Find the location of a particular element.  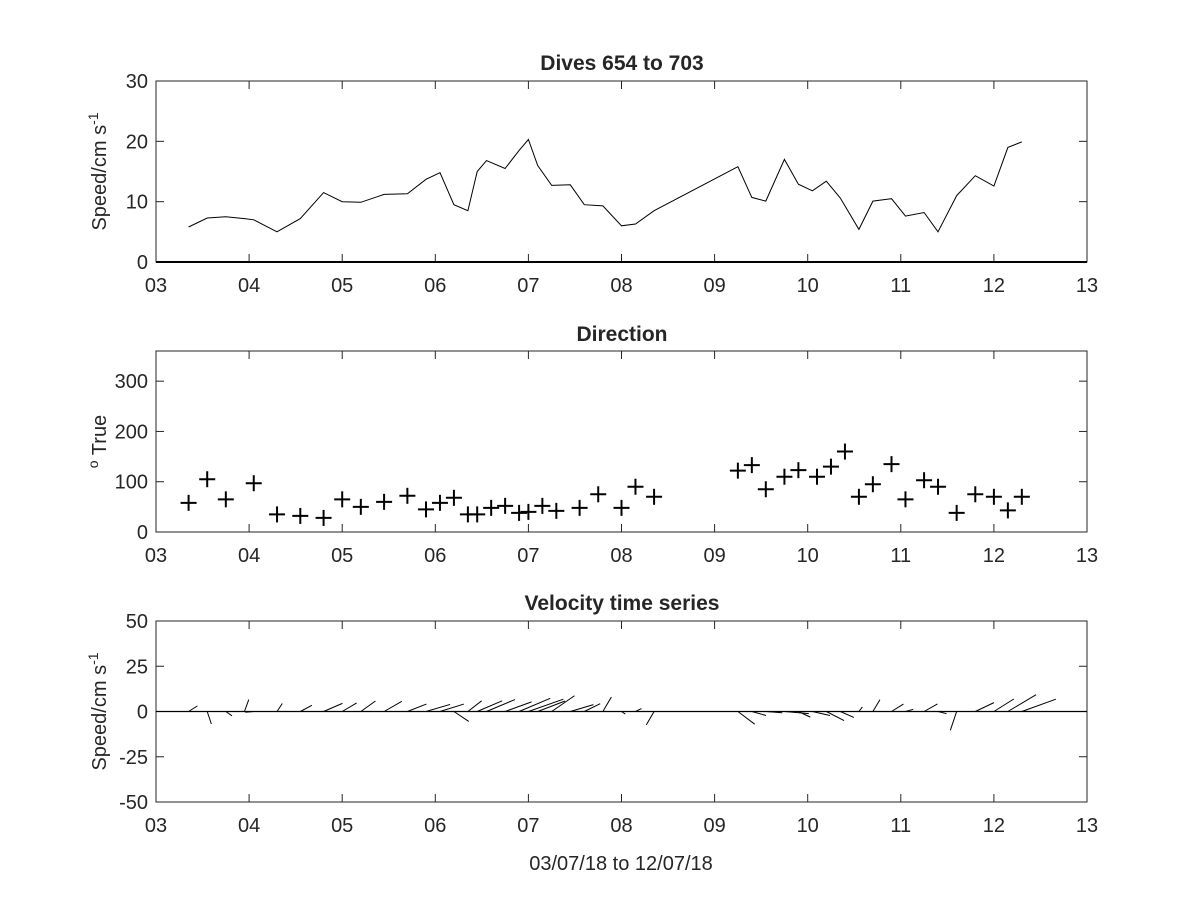

velocity-x-tick-label: 13 is located at coordinates (1087, 826).